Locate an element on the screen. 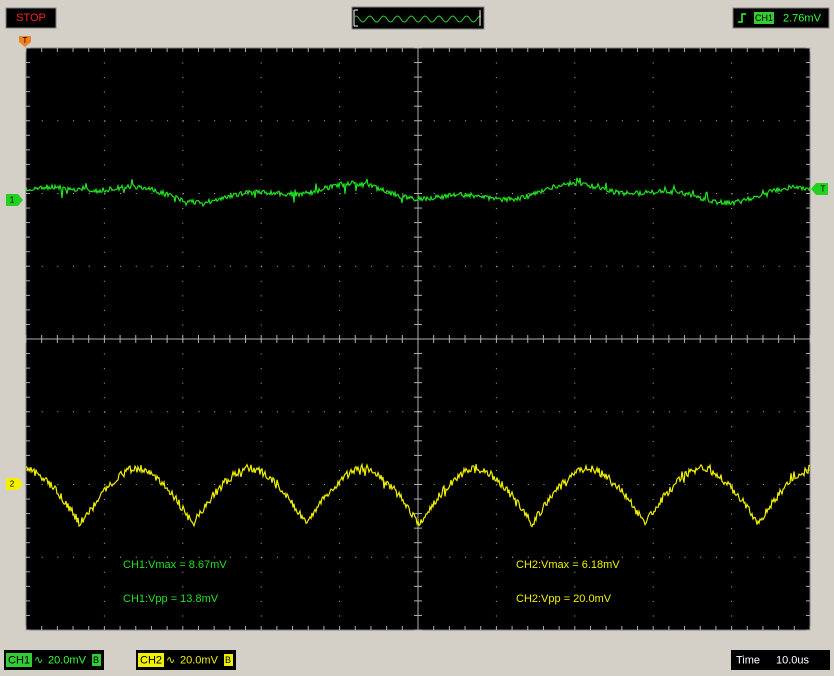 The image size is (834, 676). ch1-marker-label: 1 is located at coordinates (12, 200).